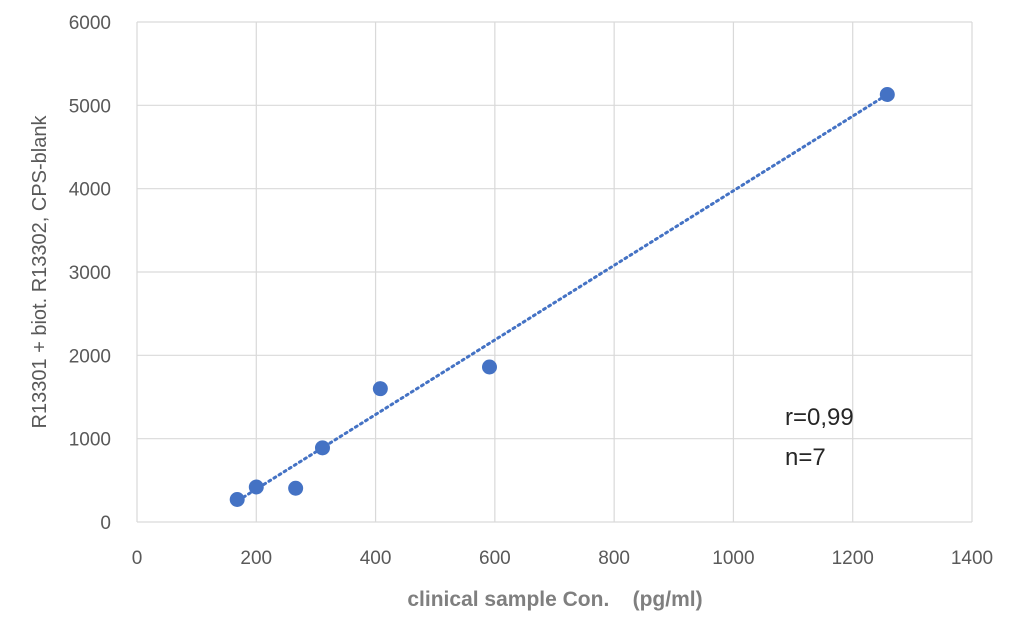  I want to click on y-tick-label: 6000, so click(90, 23).